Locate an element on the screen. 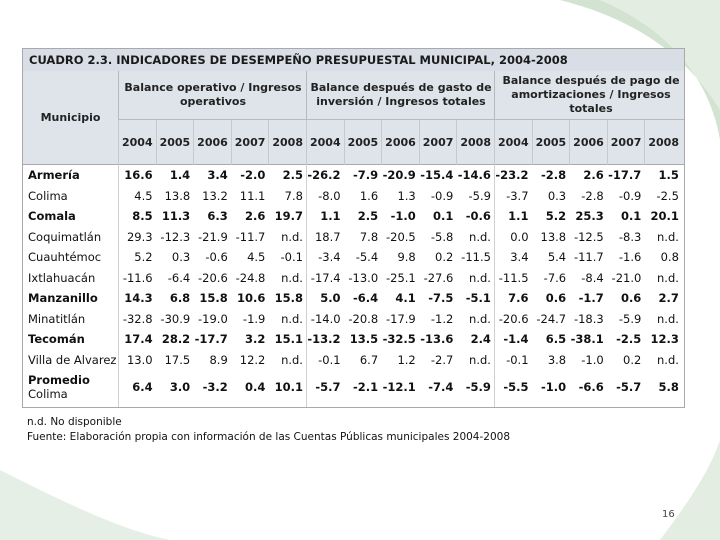 This screenshot has width=720, height=540. value-cell: -11.7 is located at coordinates (588, 257).